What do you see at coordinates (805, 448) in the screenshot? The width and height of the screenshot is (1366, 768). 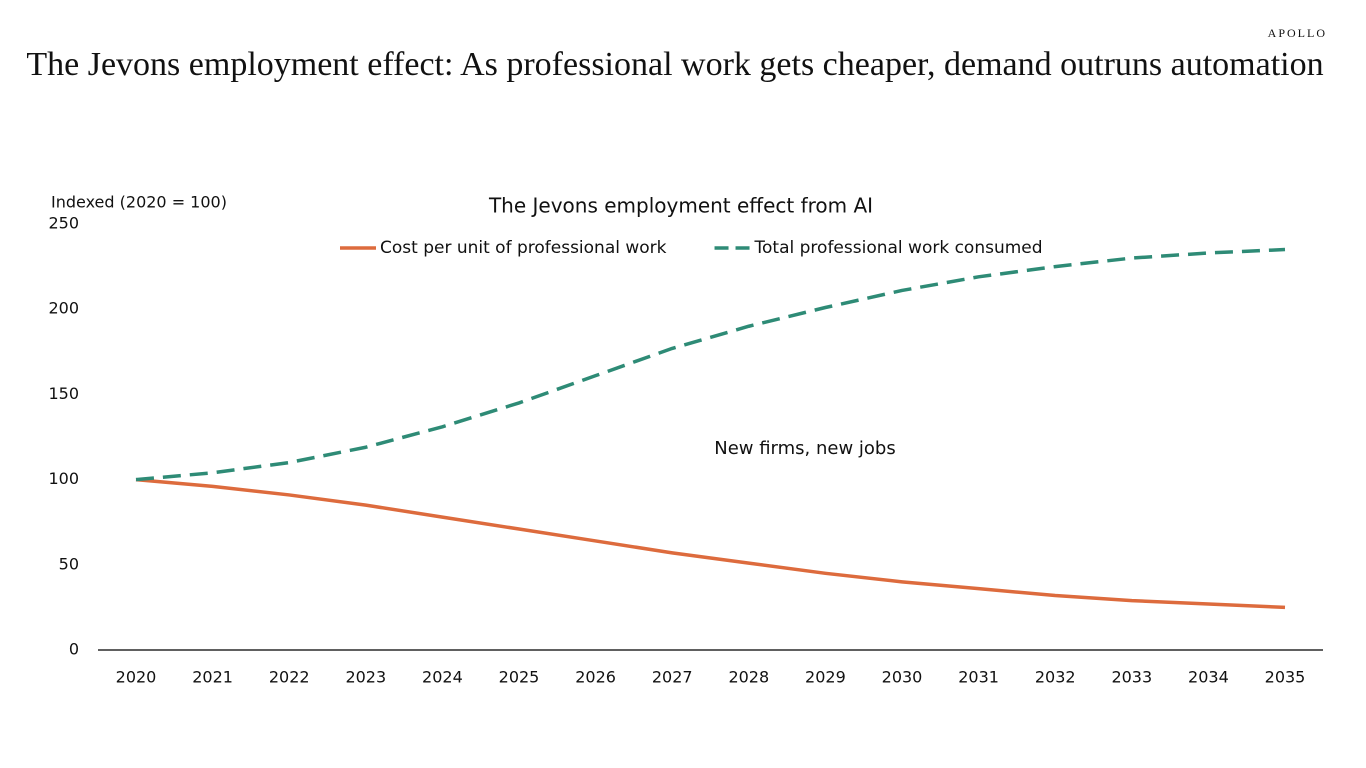 I see `annotation: New firms, new jobs` at bounding box center [805, 448].